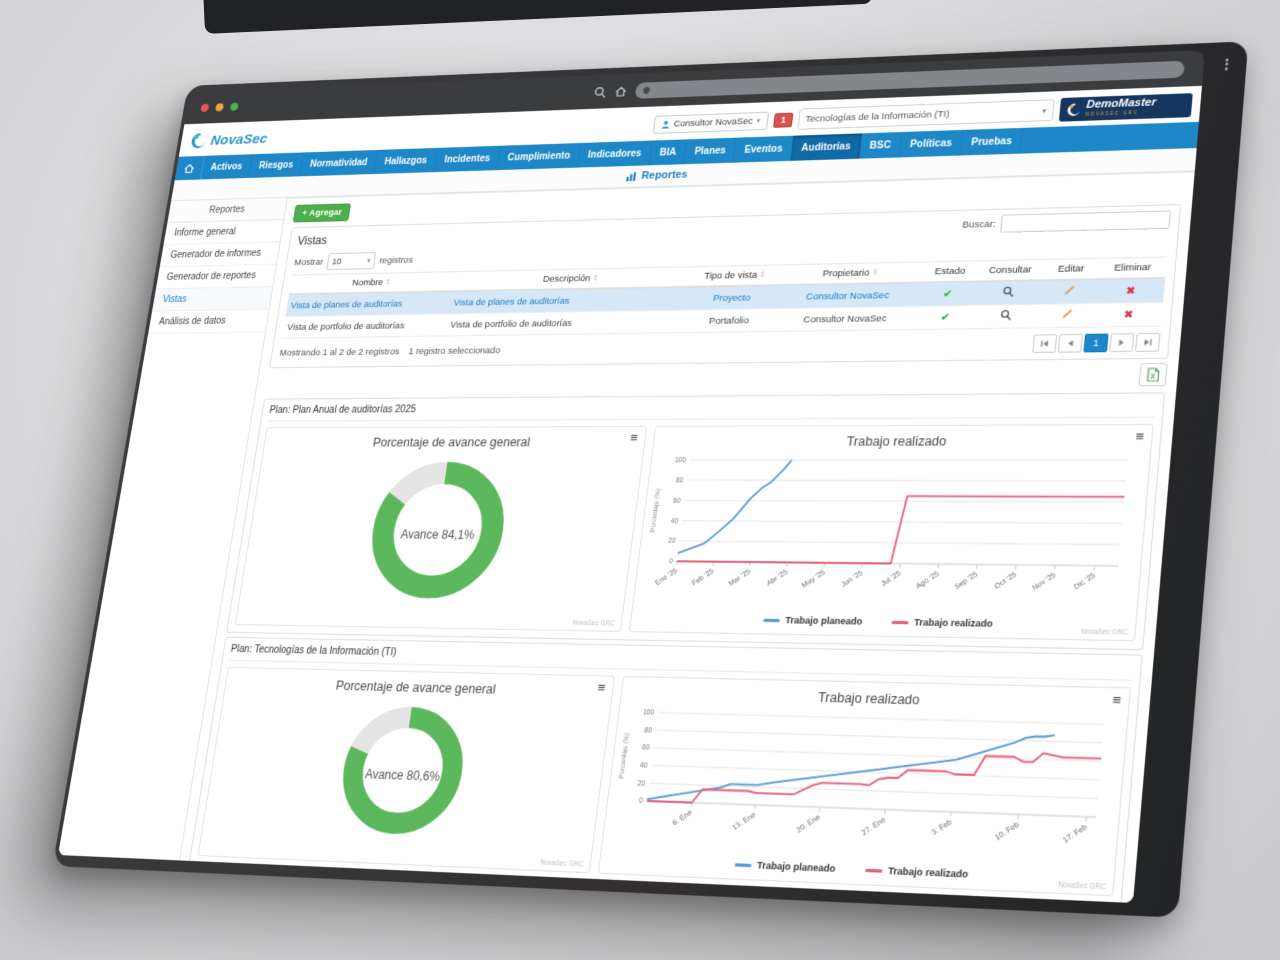 The image size is (1280, 960). I want to click on svg-text: Sep '25, so click(966, 581).